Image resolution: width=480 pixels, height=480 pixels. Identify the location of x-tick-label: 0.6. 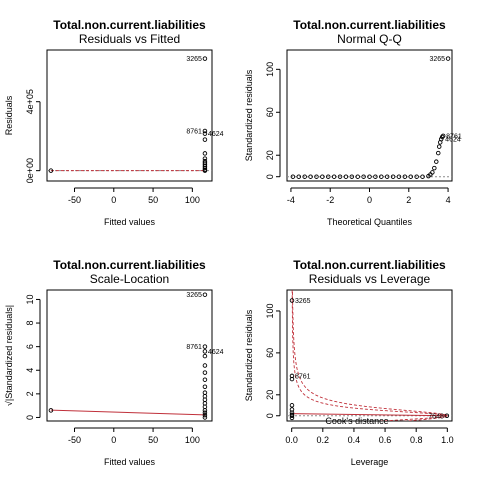
(385, 440).